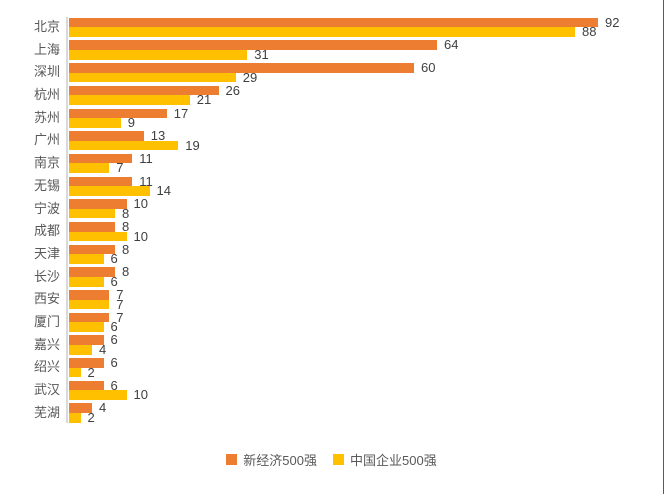  Describe the element at coordinates (366, 67) in the screenshot. I see `bar-line: 60` at that location.